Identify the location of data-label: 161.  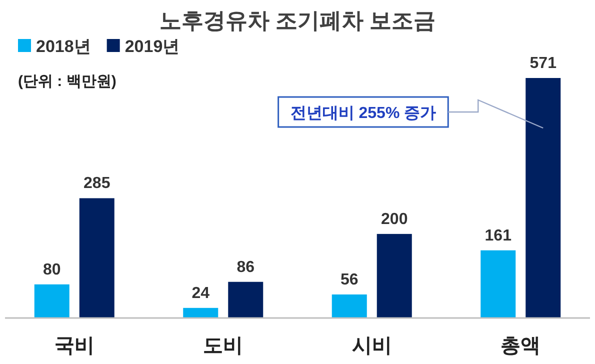
(498, 235).